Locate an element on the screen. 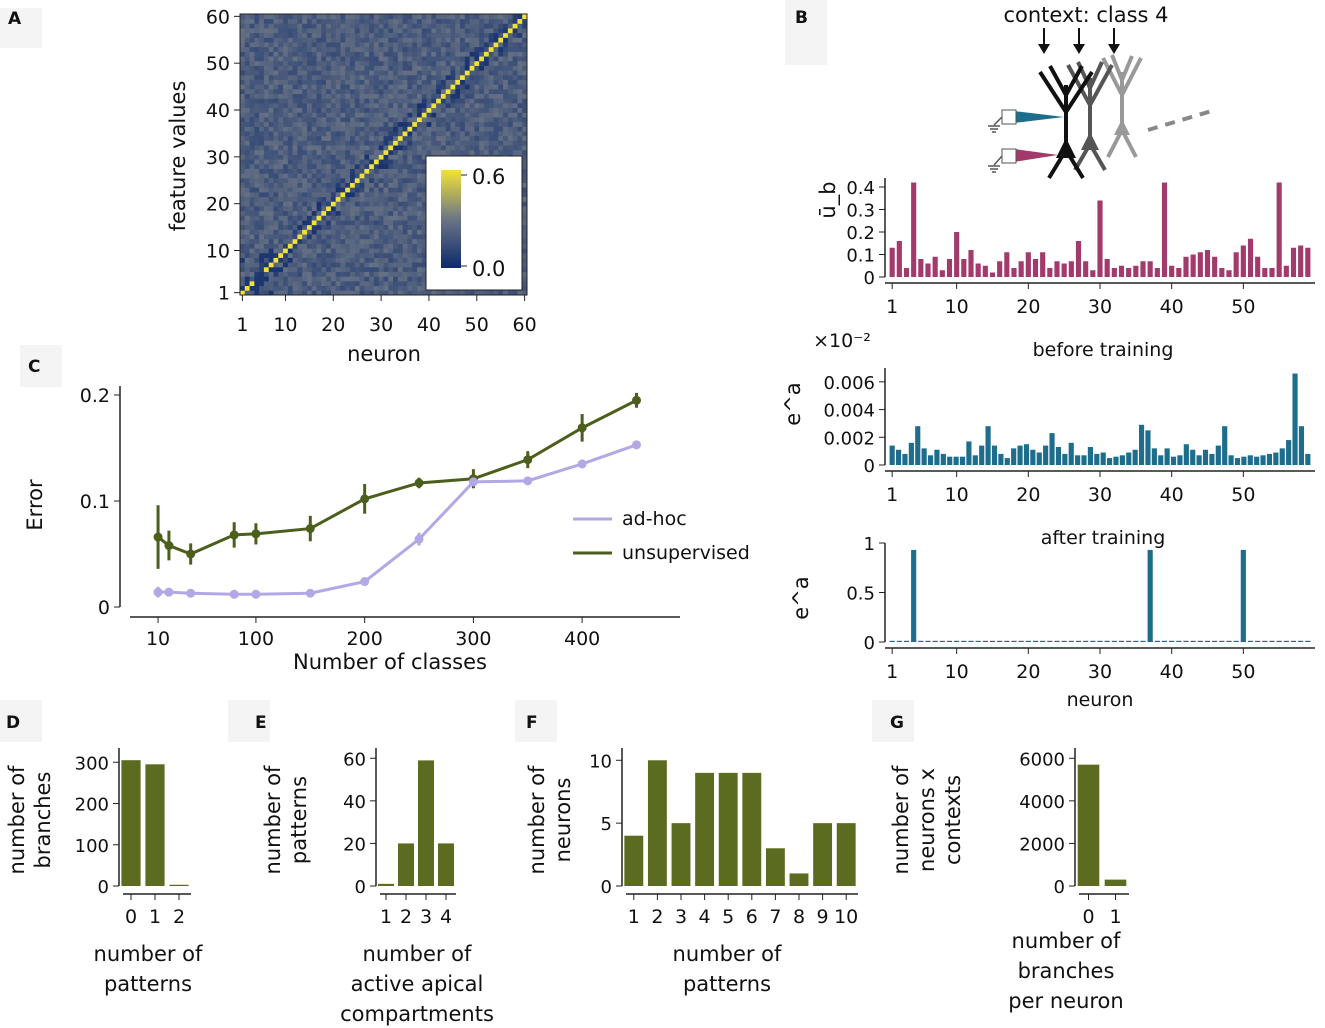 The width and height of the screenshot is (1325, 1028). y-tick-label: 0.3 is located at coordinates (860, 211).